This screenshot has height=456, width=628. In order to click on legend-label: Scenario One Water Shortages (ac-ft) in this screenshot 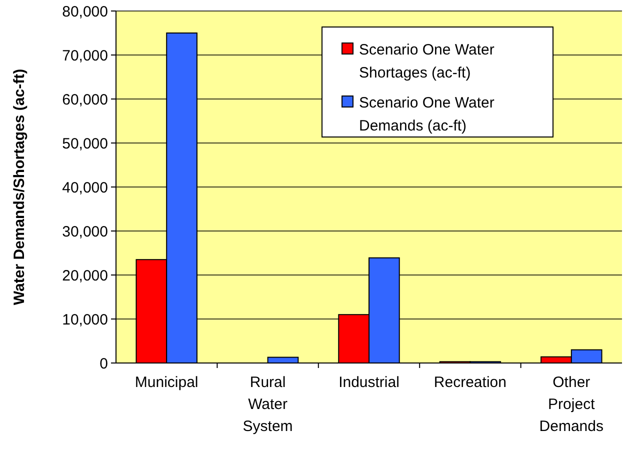, I will do `click(426, 61)`.